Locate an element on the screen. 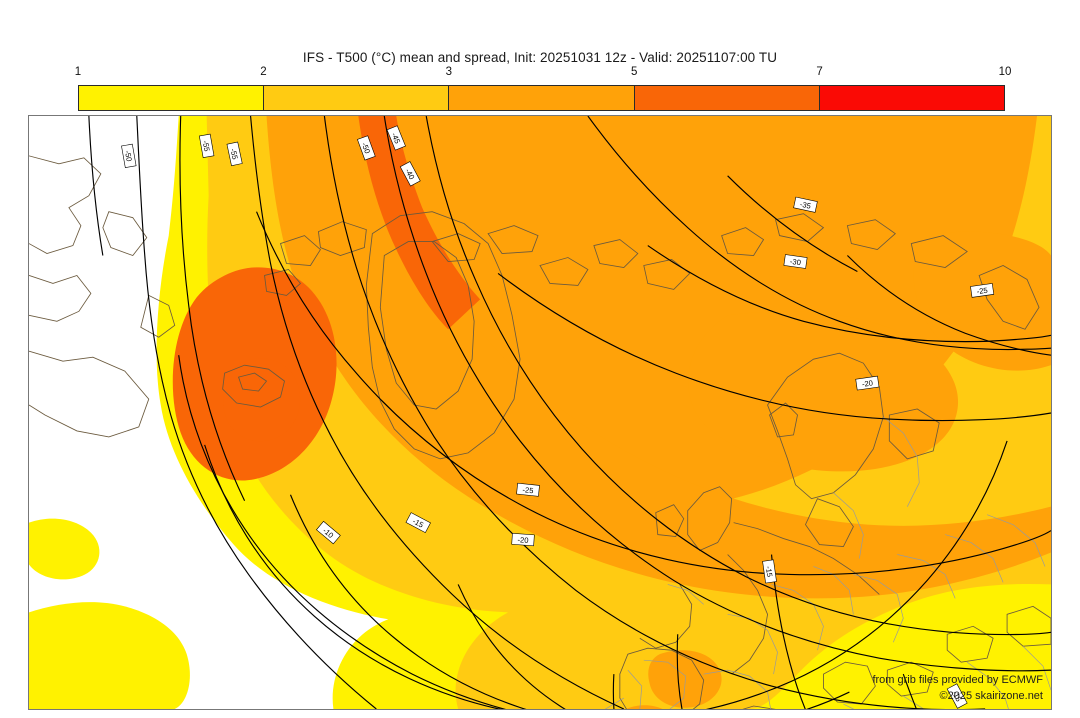  spread-lobe-southwest is located at coordinates (109, 655).